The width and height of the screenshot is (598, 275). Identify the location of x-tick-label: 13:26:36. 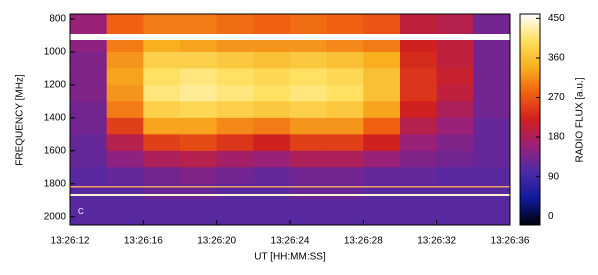
(510, 241).